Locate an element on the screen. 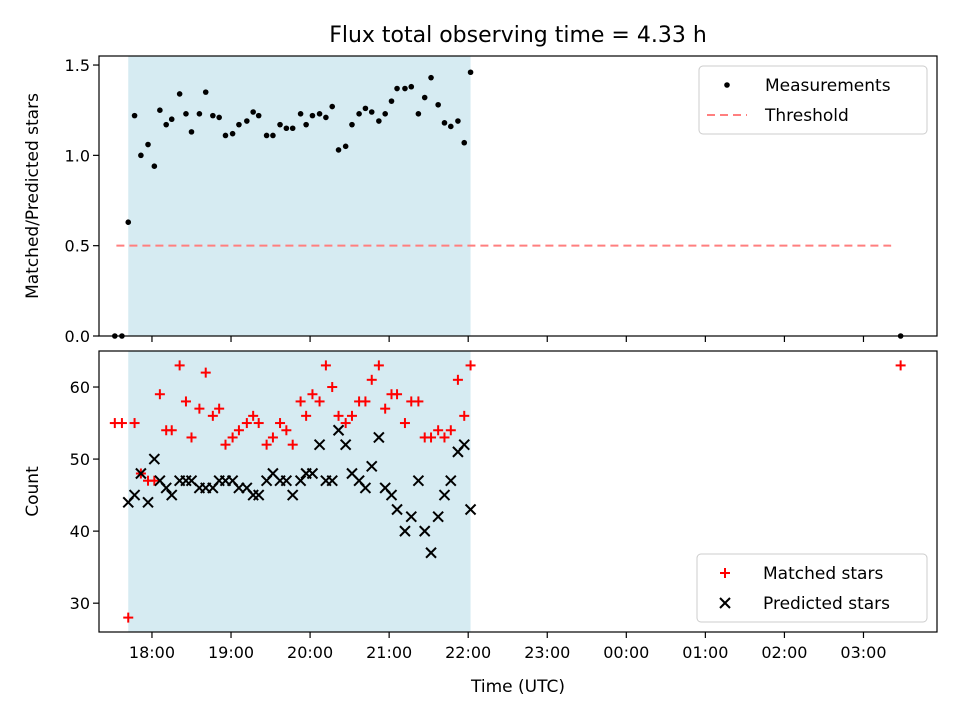 Image resolution: width=960 pixels, height=720 pixels. x-tick-label: 23:00 is located at coordinates (547, 652).